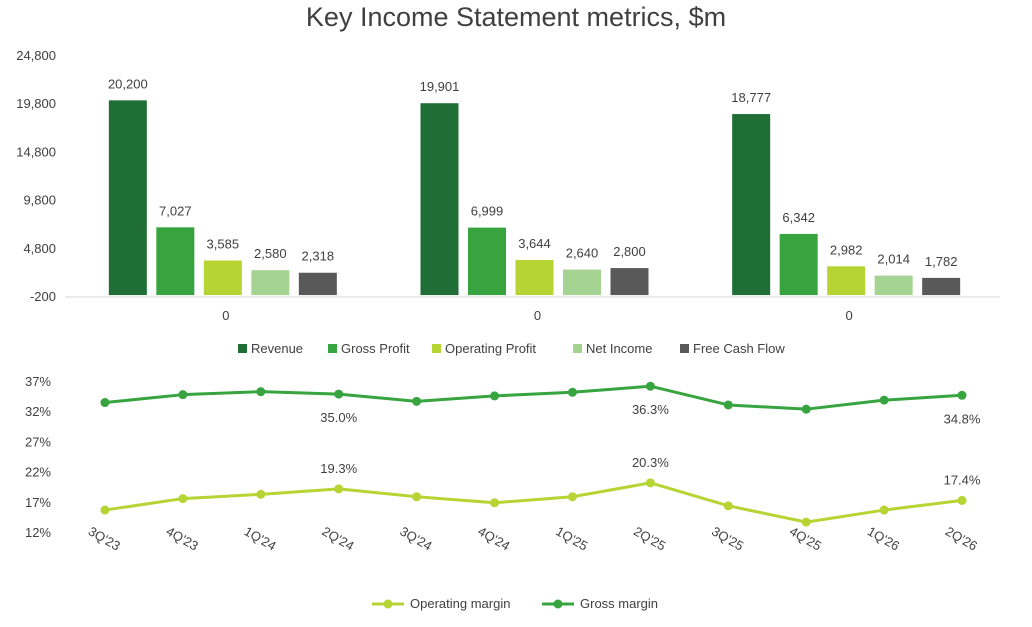 Image resolution: width=1032 pixels, height=627 pixels. Describe the element at coordinates (739, 348) in the screenshot. I see `legend-label: Free Cash Flow` at that location.